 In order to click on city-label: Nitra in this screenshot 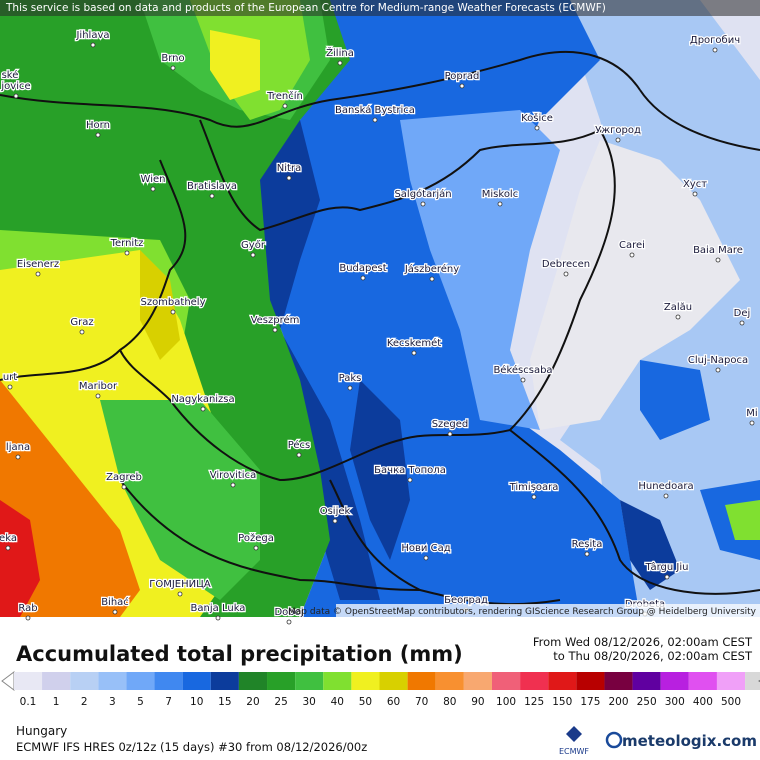, I will do `click(289, 168)`.